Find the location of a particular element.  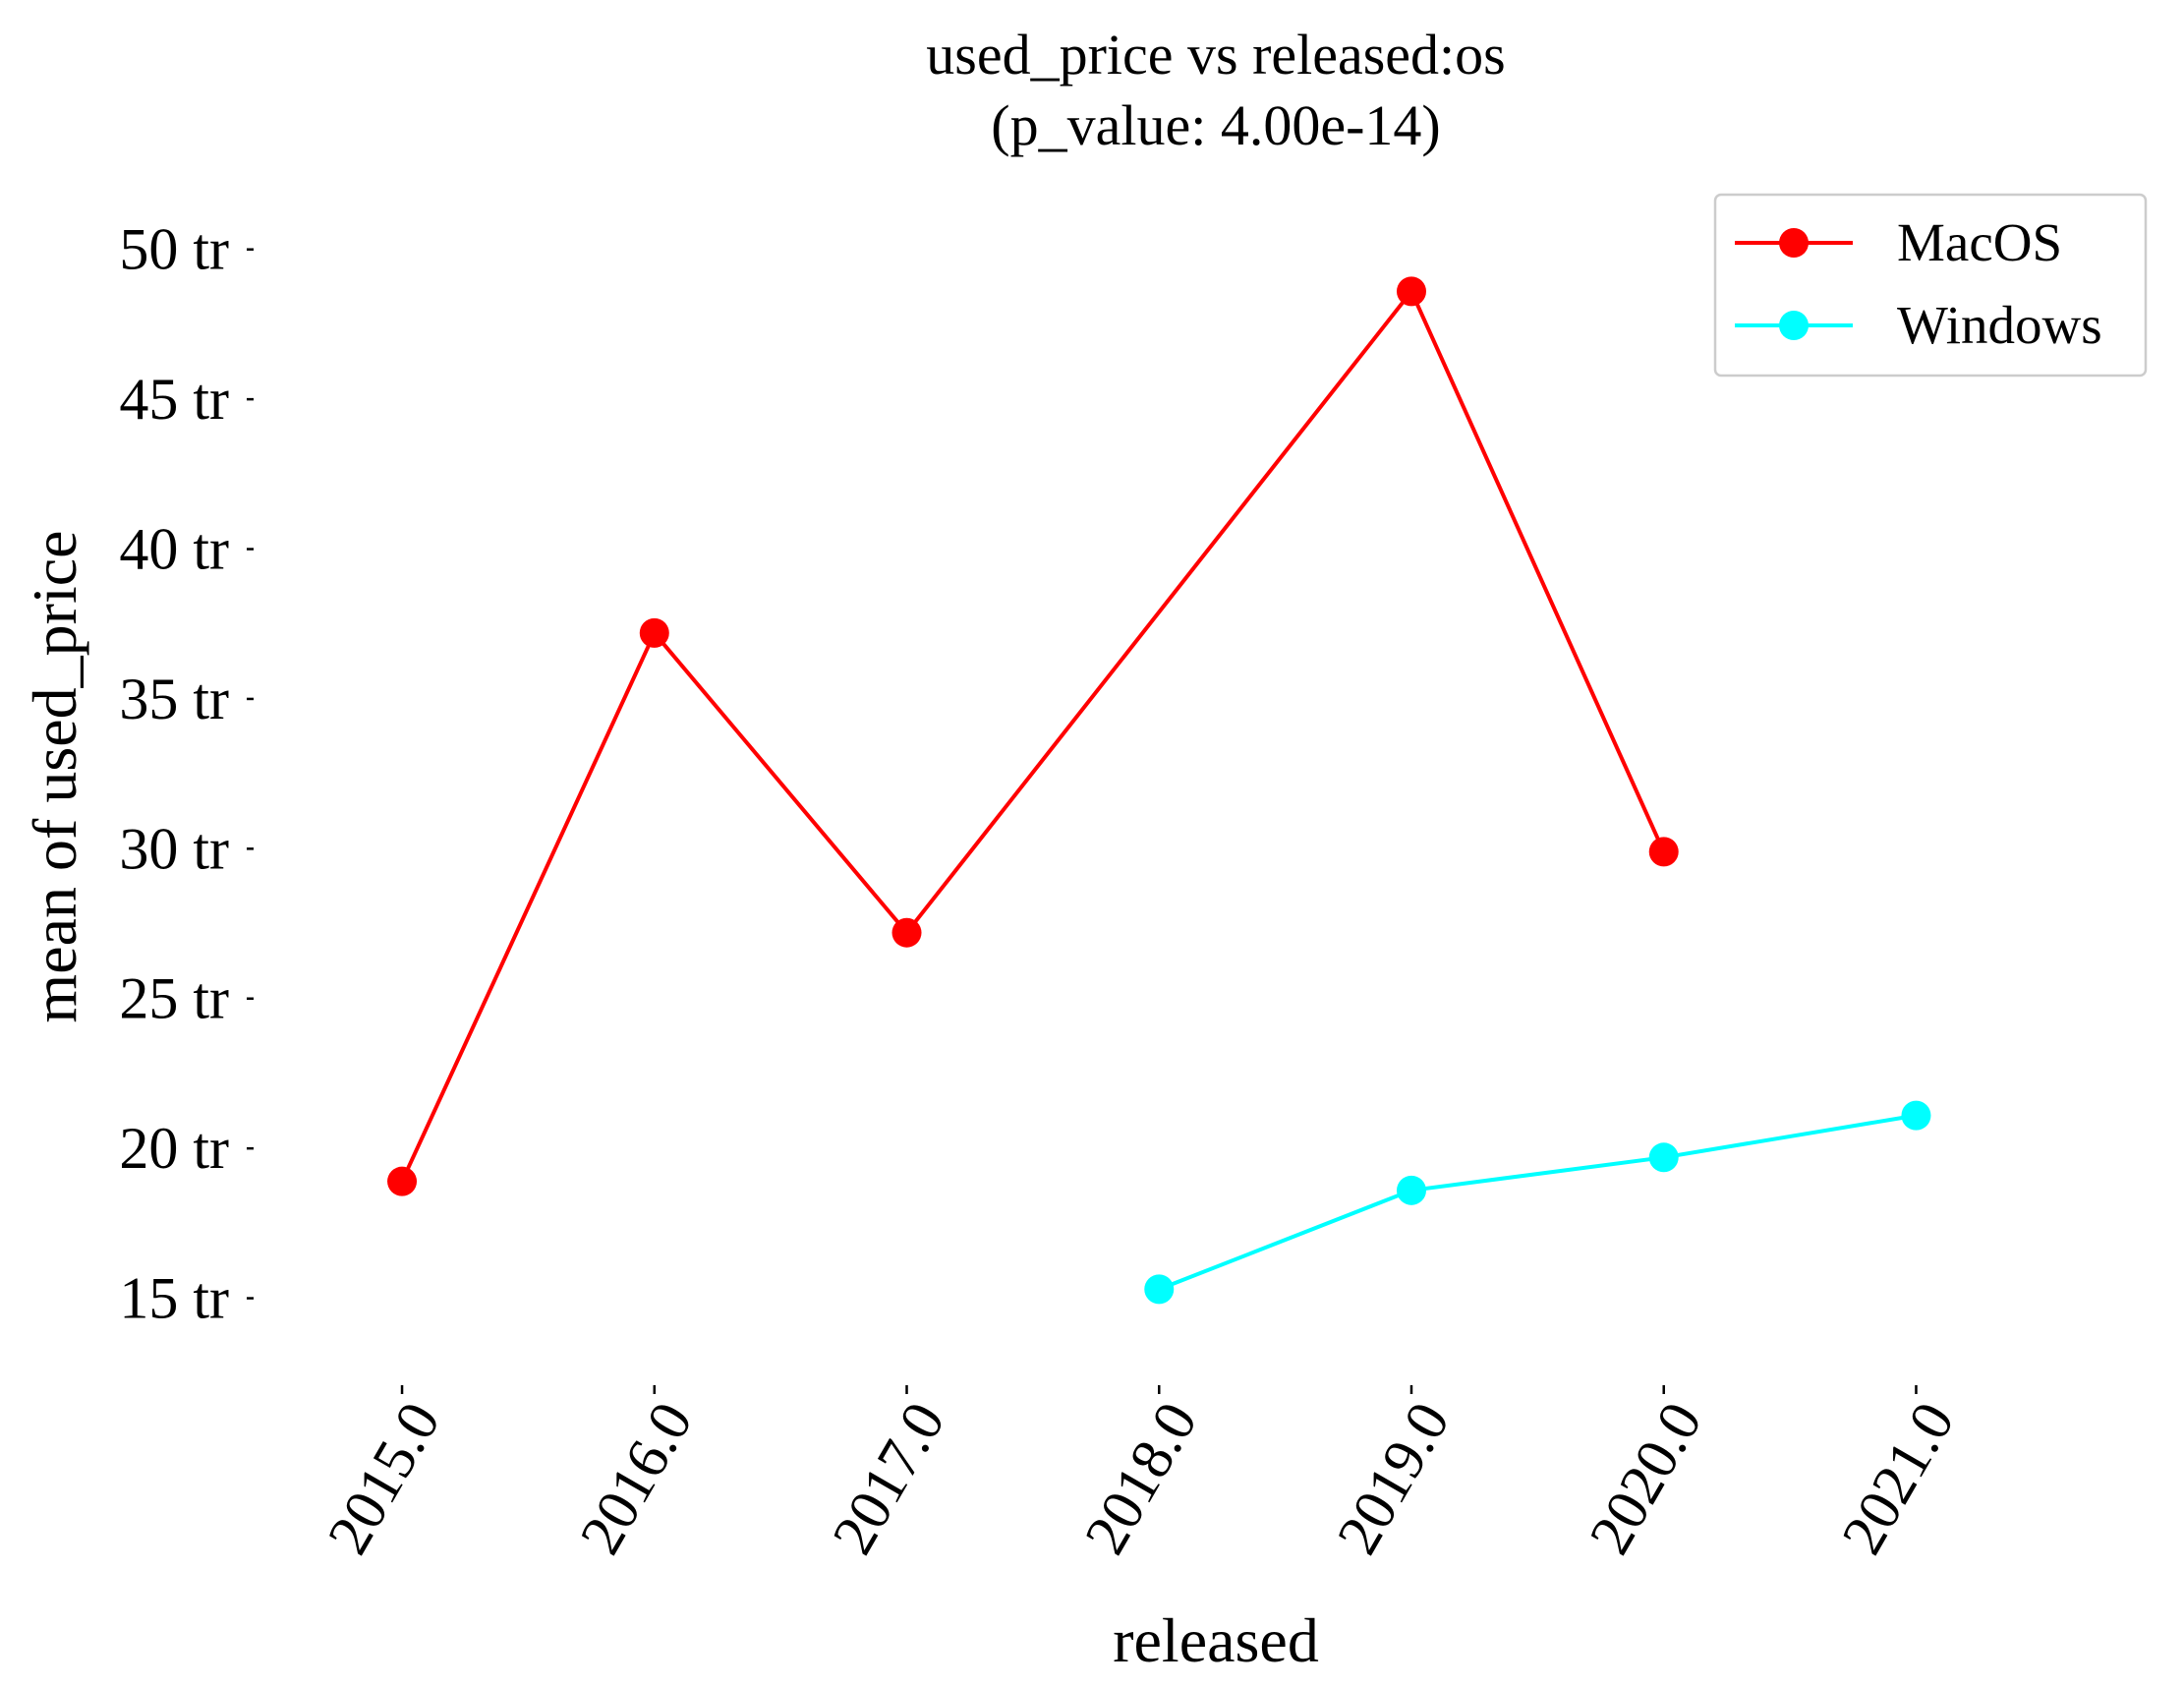

legend-frame is located at coordinates (1930, 285).